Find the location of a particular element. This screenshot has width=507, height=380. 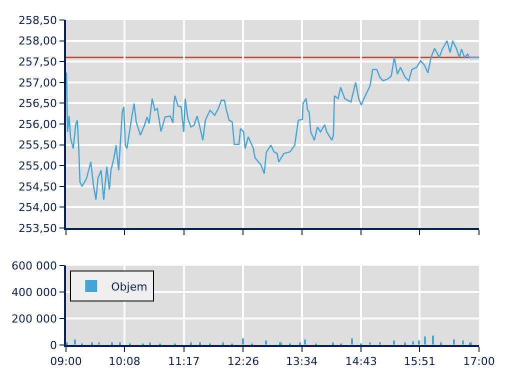

y-tick-label: 255,50 is located at coordinates (38, 145).